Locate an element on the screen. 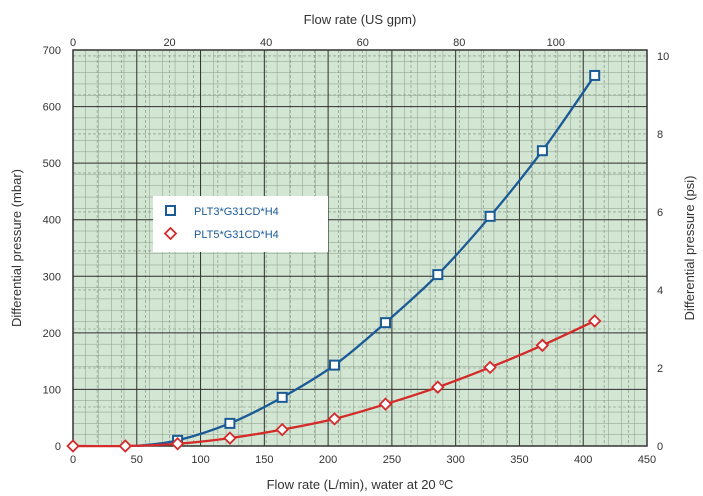  y-axis-title: Differential pressure (mbar) is located at coordinates (16, 248).